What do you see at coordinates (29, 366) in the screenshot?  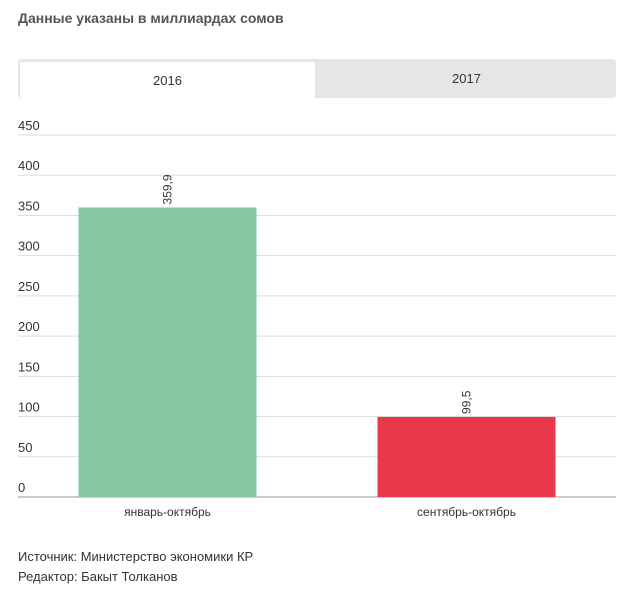 I see `y-tick-label: 150` at bounding box center [29, 366].